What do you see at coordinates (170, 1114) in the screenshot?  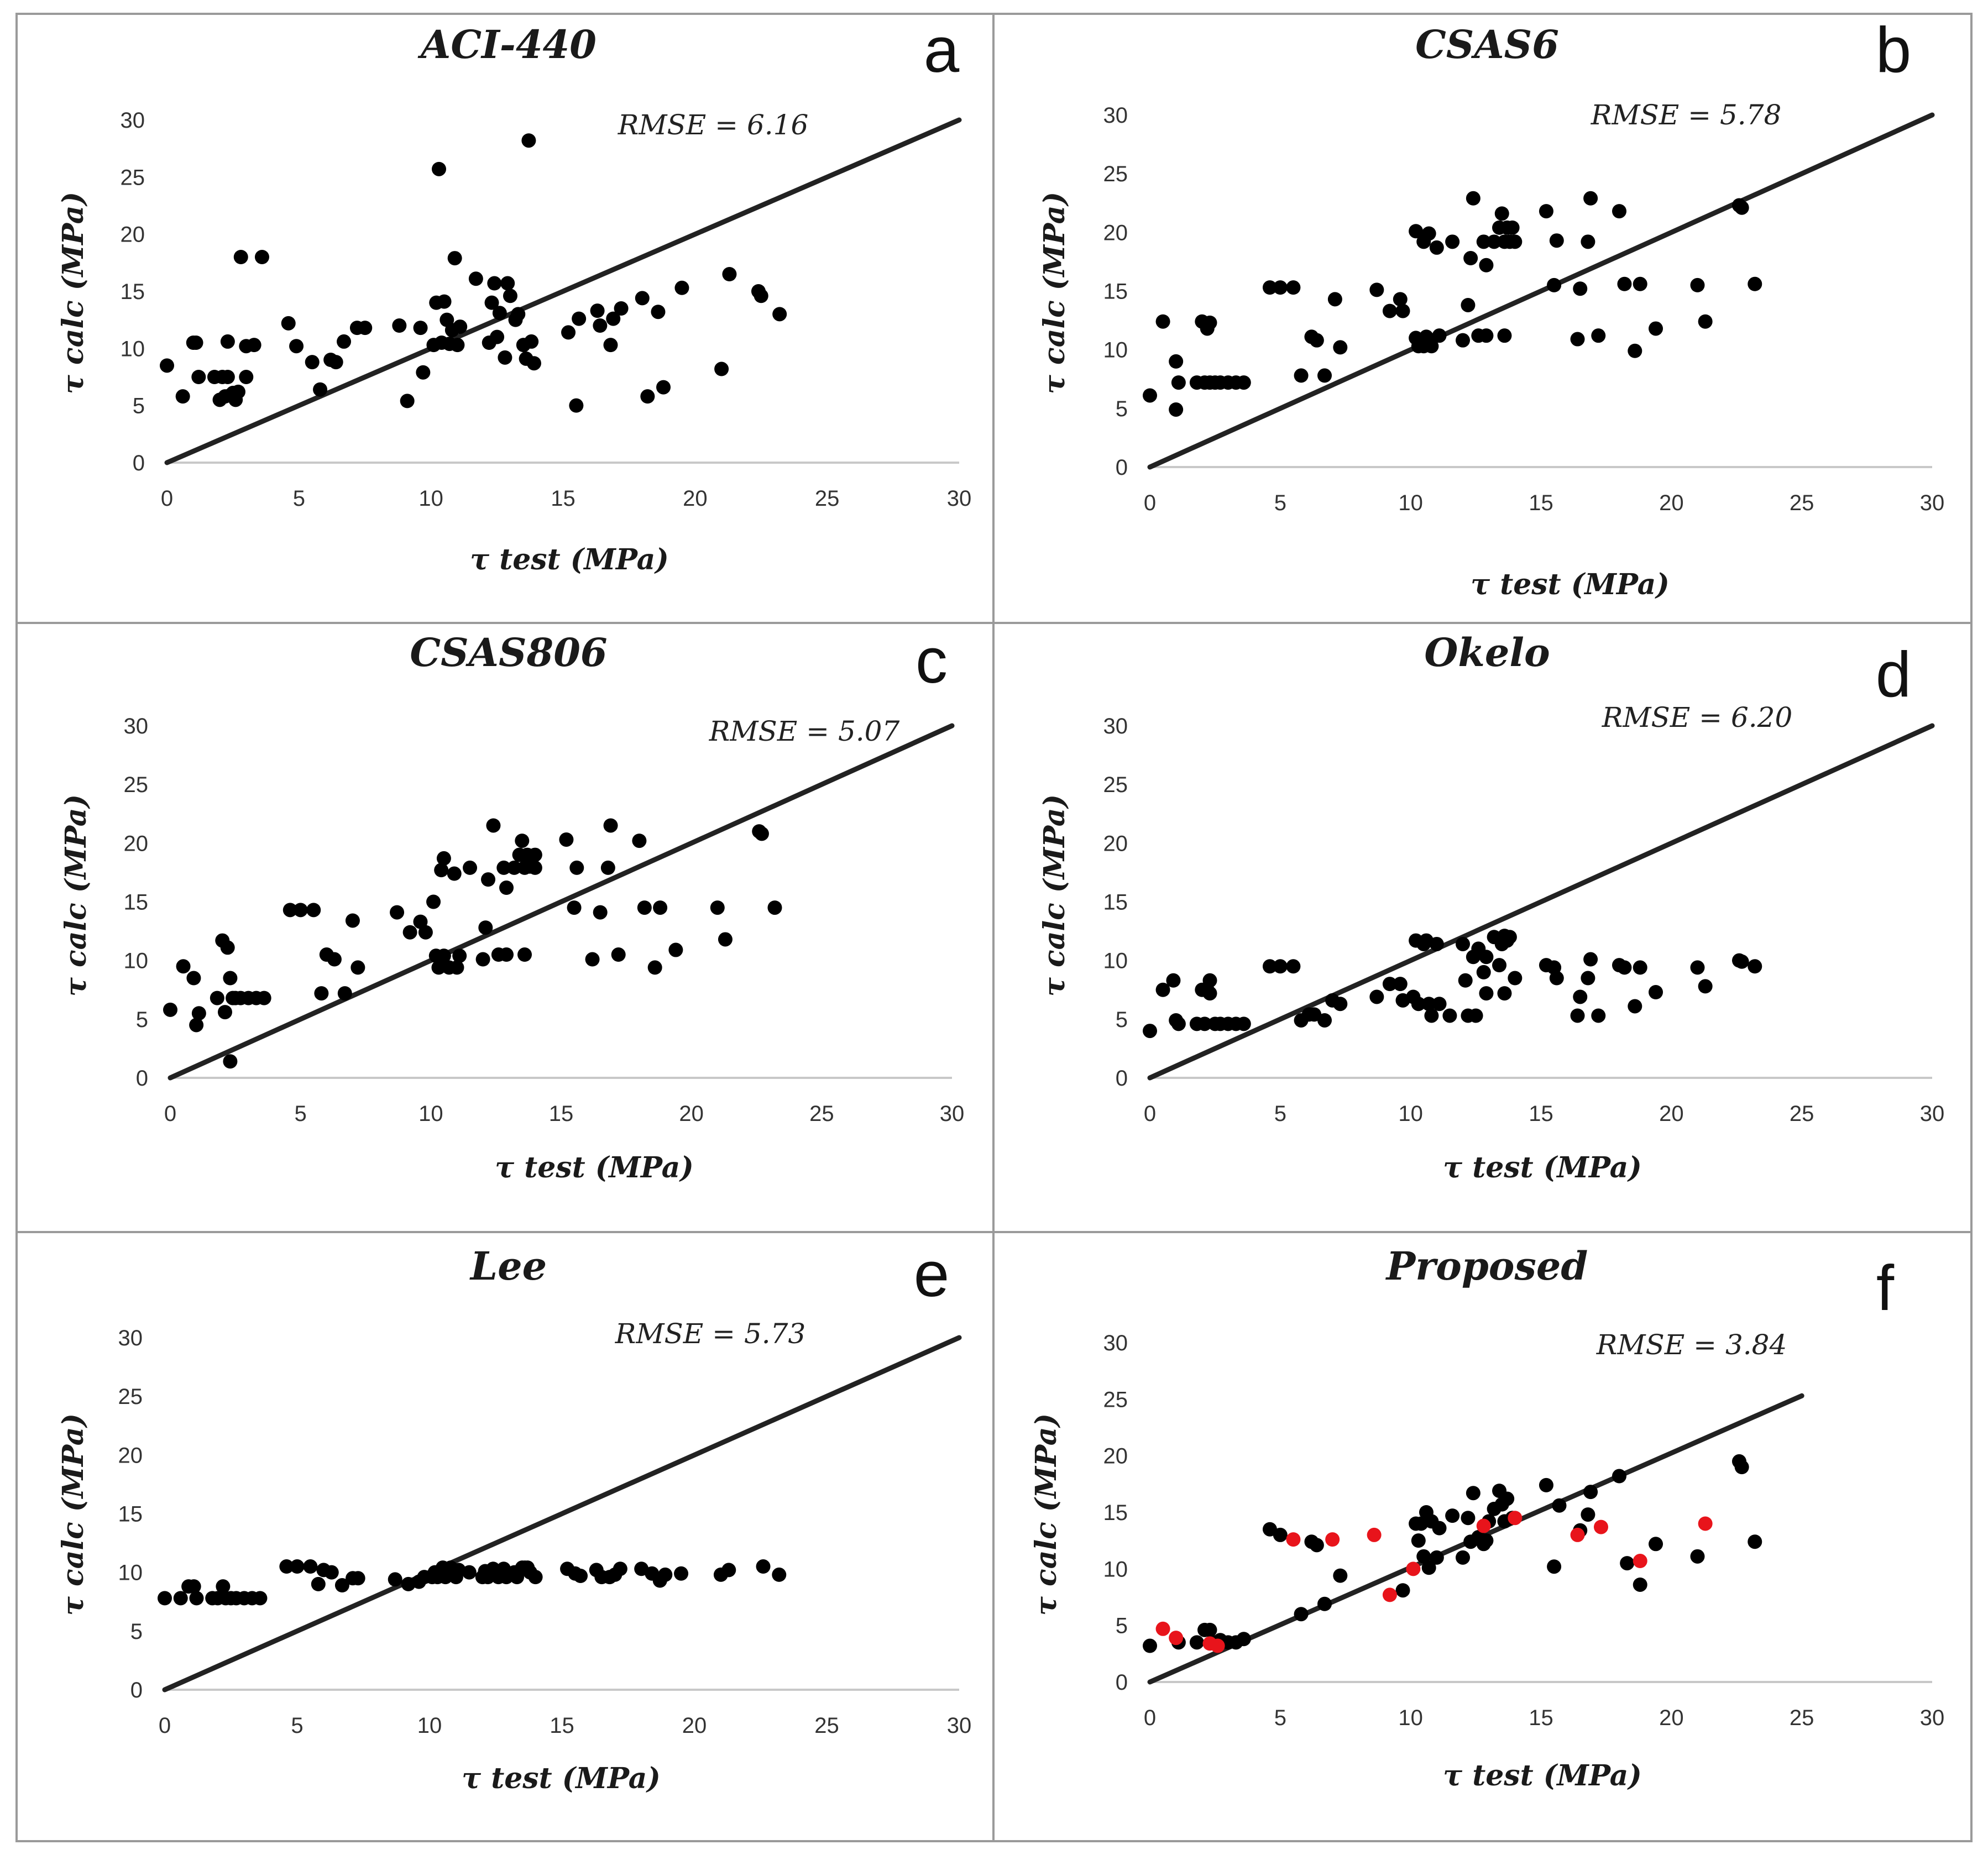 I see `x-tick-label: 0` at bounding box center [170, 1114].